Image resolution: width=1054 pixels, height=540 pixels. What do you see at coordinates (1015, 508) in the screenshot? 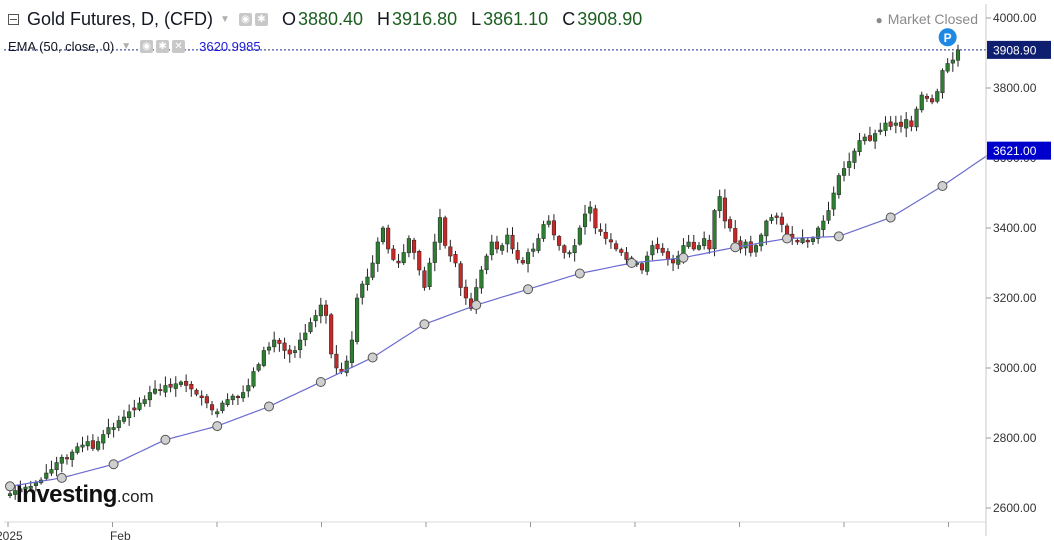
I see `price-tick-label: 2600.00` at bounding box center [1015, 508].